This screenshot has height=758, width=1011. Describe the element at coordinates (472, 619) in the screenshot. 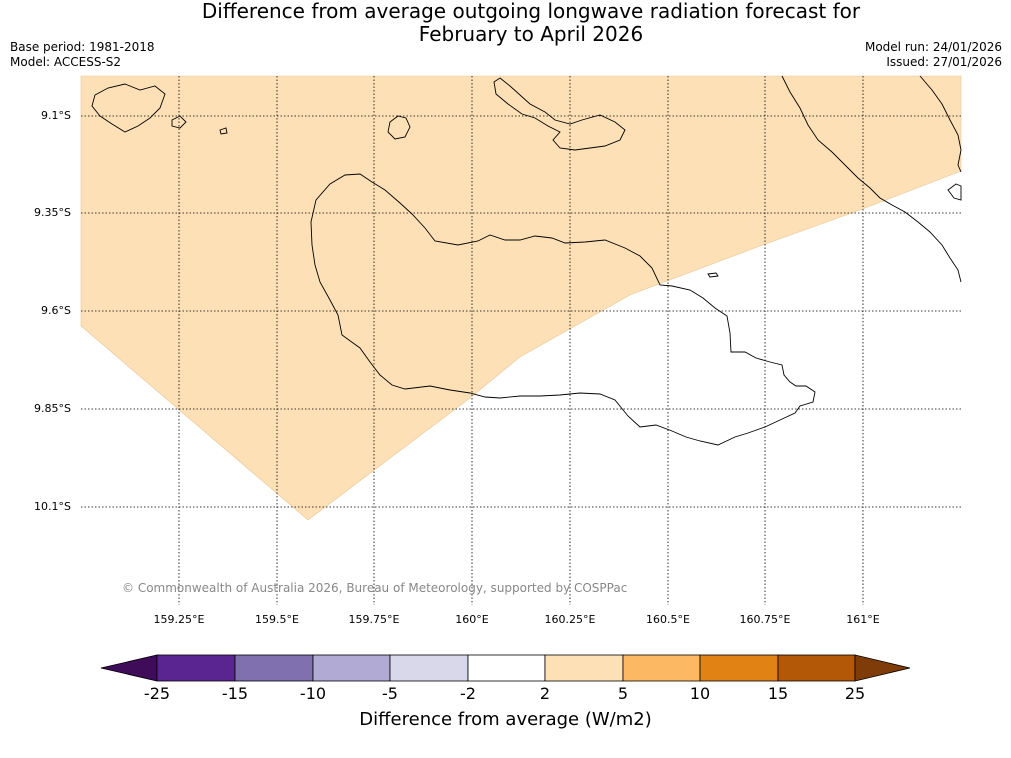

I see `lon-label-160: 160°E` at that location.